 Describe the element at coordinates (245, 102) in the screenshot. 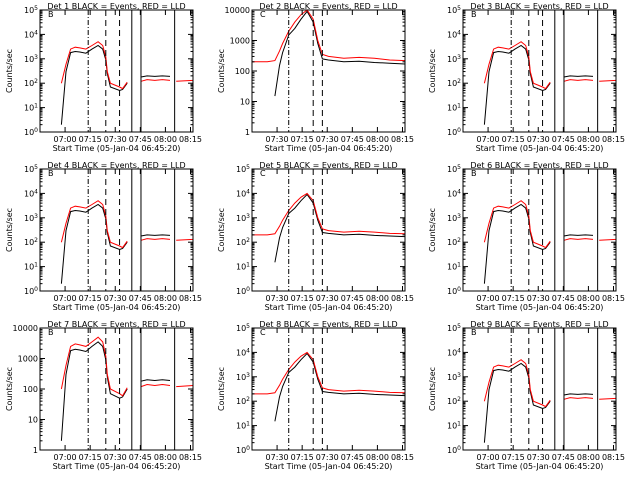

I see `y-tick-label: 10` at that location.